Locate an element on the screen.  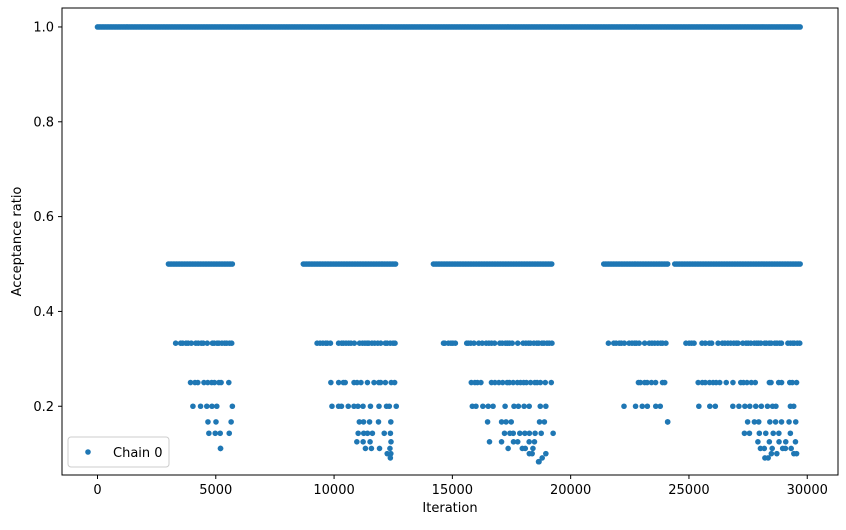
legend-label: Chain 0 is located at coordinates (138, 453).